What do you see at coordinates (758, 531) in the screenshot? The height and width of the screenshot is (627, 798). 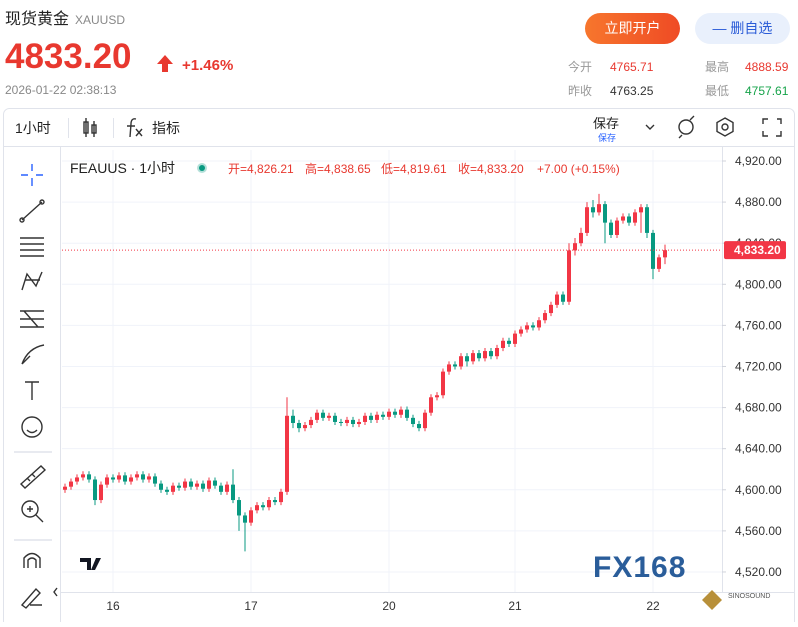 I see `y-tick-label: 4,560.00` at bounding box center [758, 531].